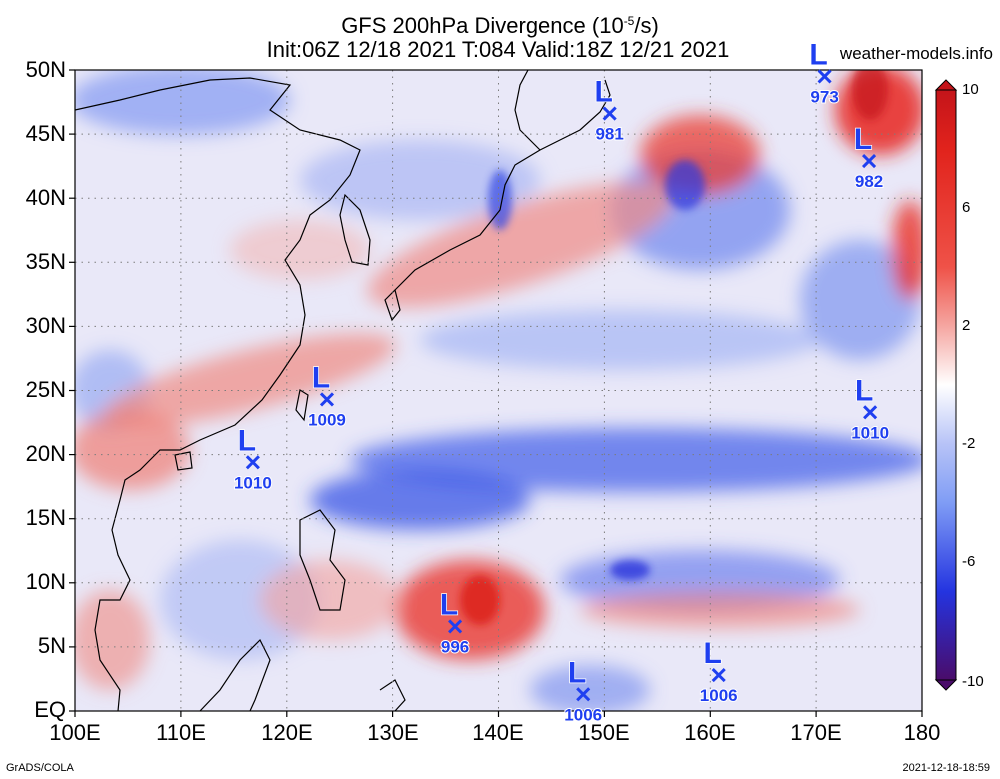  What do you see at coordinates (455, 646) in the screenshot?
I see `low-pressure-value: 996` at bounding box center [455, 646].